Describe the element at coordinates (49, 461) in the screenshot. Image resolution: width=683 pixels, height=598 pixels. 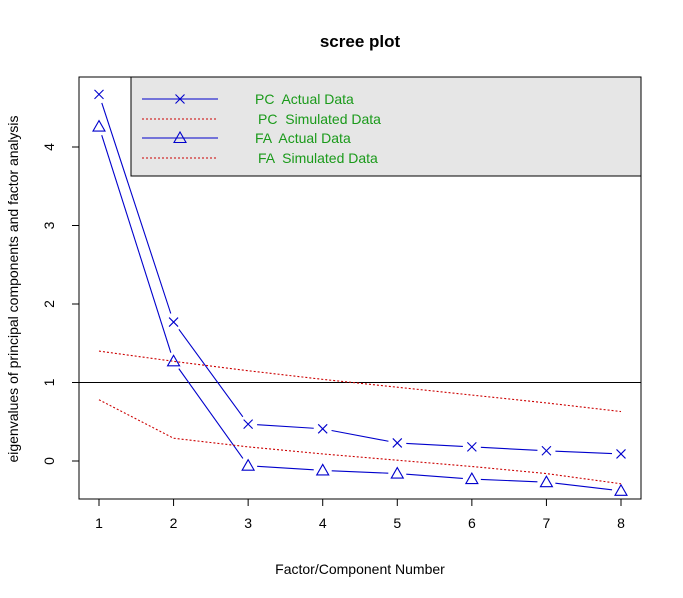
I see `y-tick-label: 0` at that location.